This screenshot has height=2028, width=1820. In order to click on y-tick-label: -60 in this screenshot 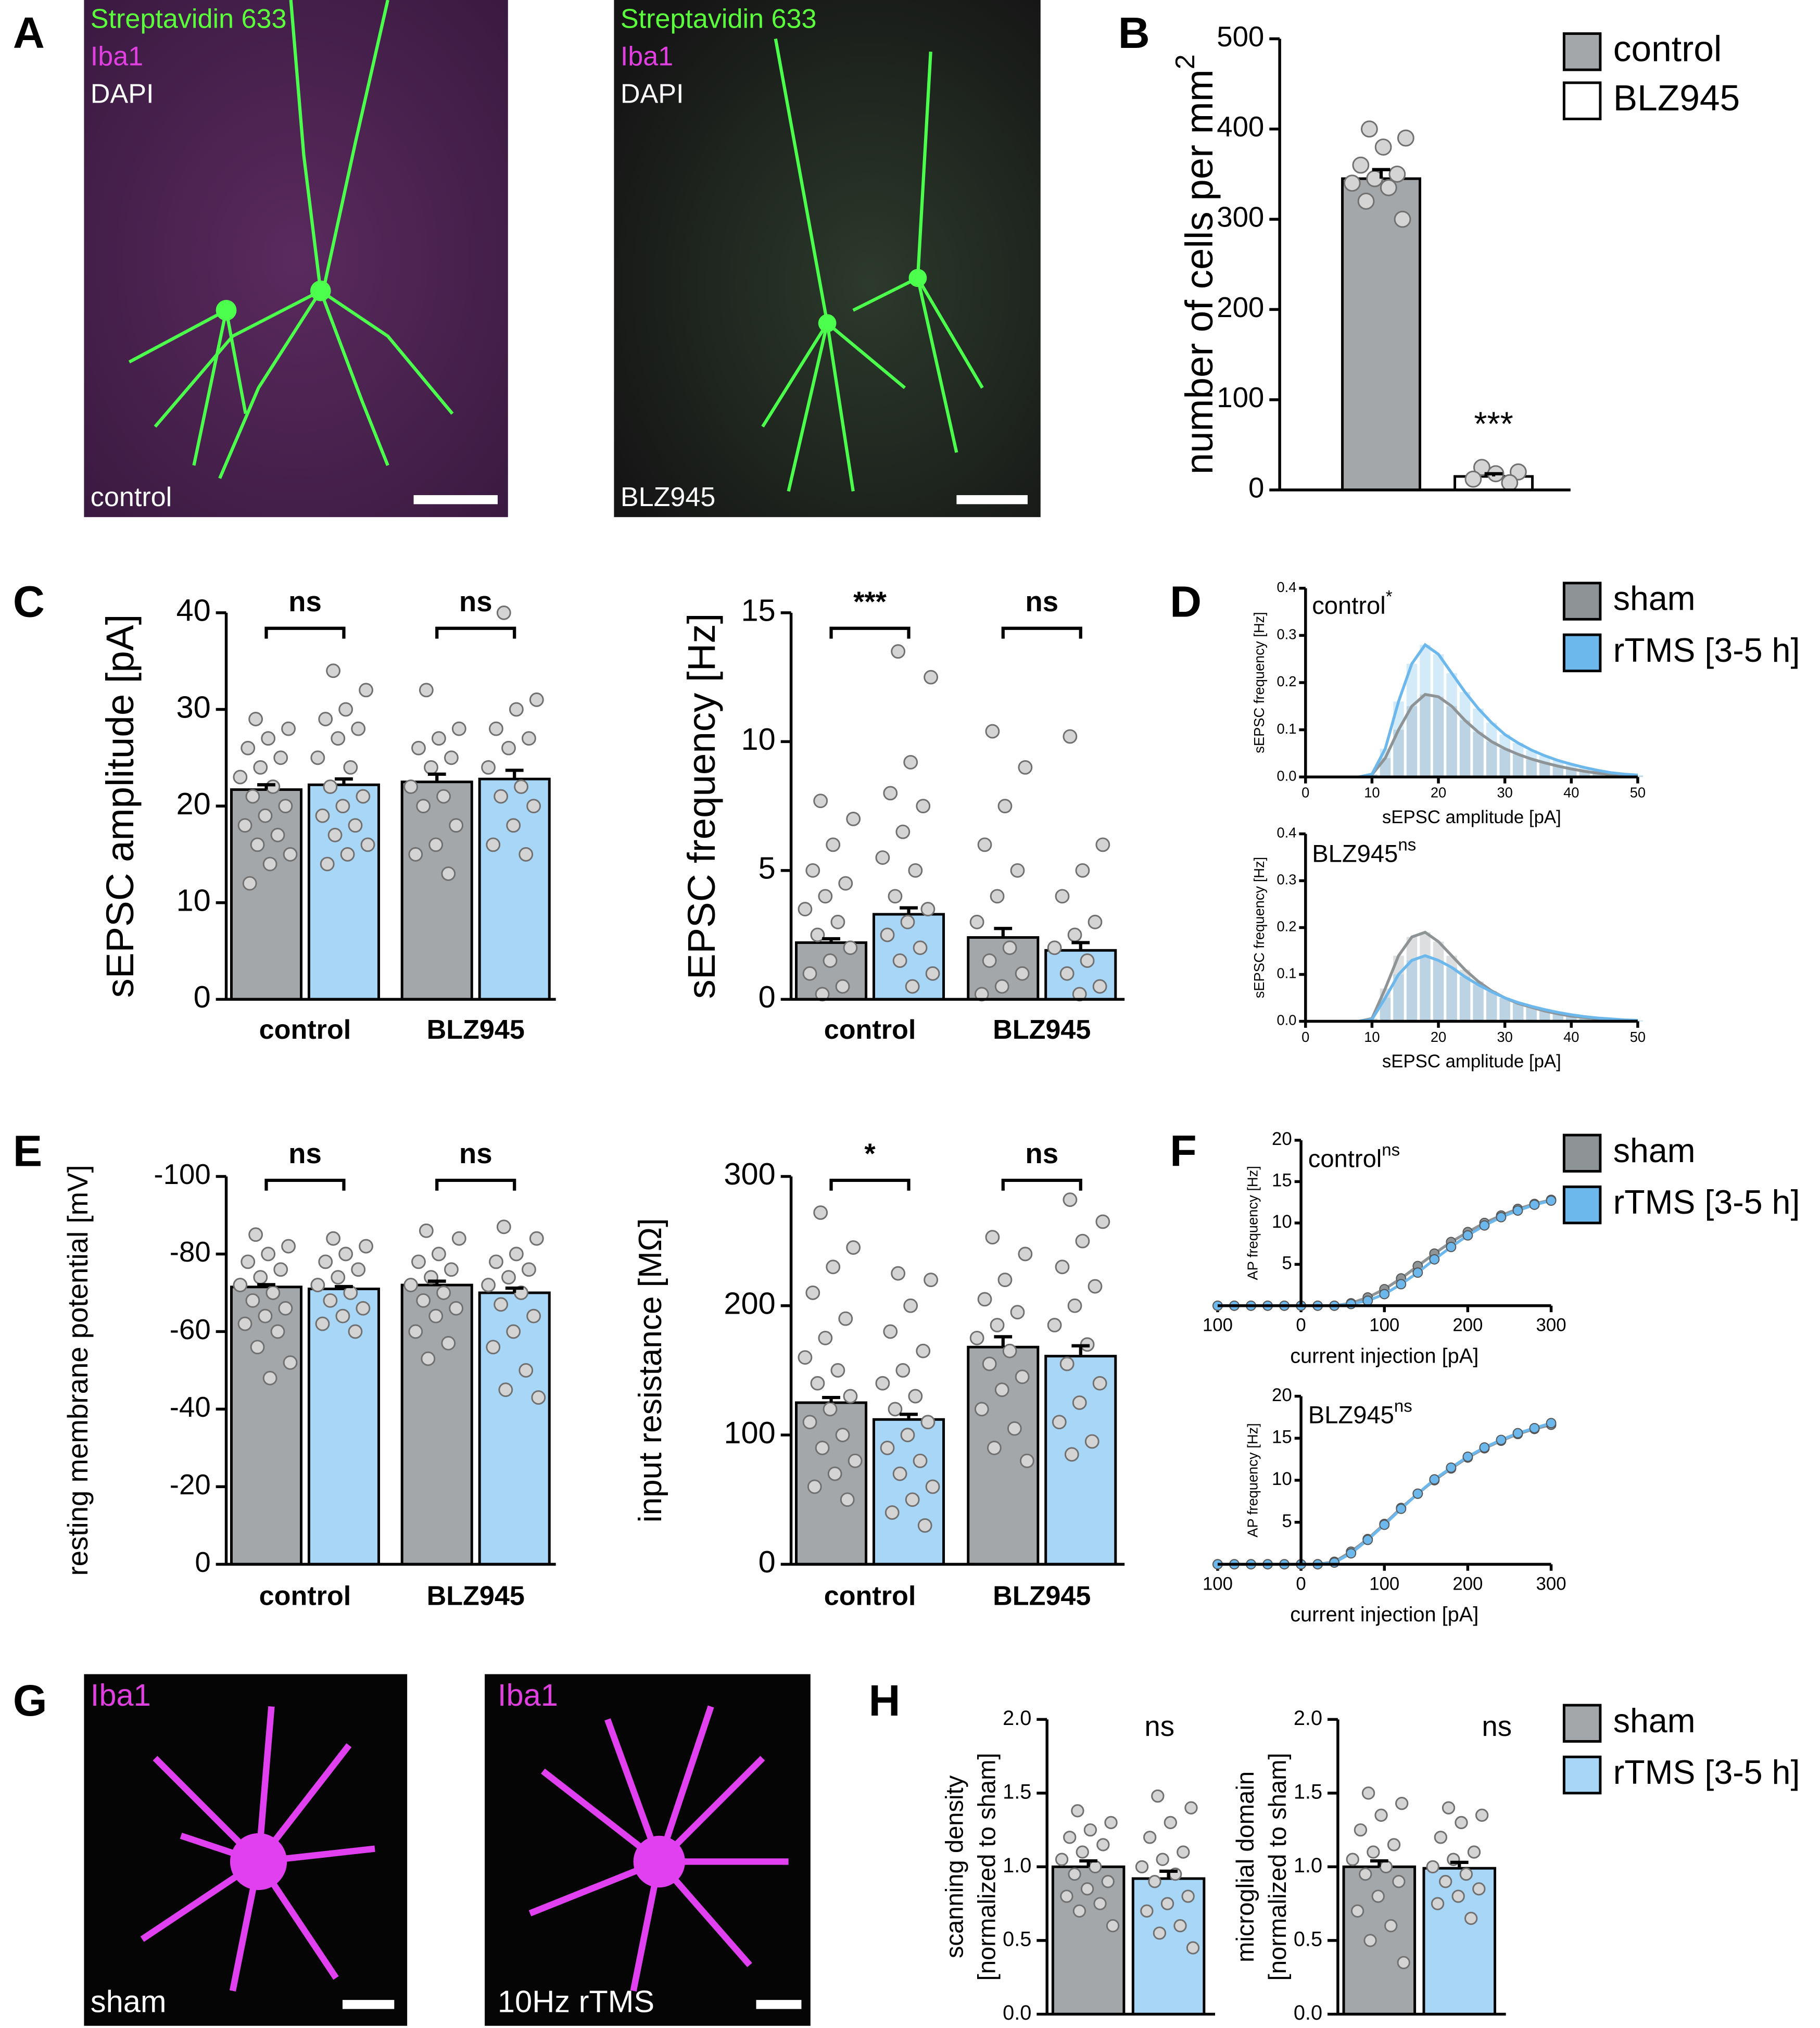, I will do `click(191, 1329)`.